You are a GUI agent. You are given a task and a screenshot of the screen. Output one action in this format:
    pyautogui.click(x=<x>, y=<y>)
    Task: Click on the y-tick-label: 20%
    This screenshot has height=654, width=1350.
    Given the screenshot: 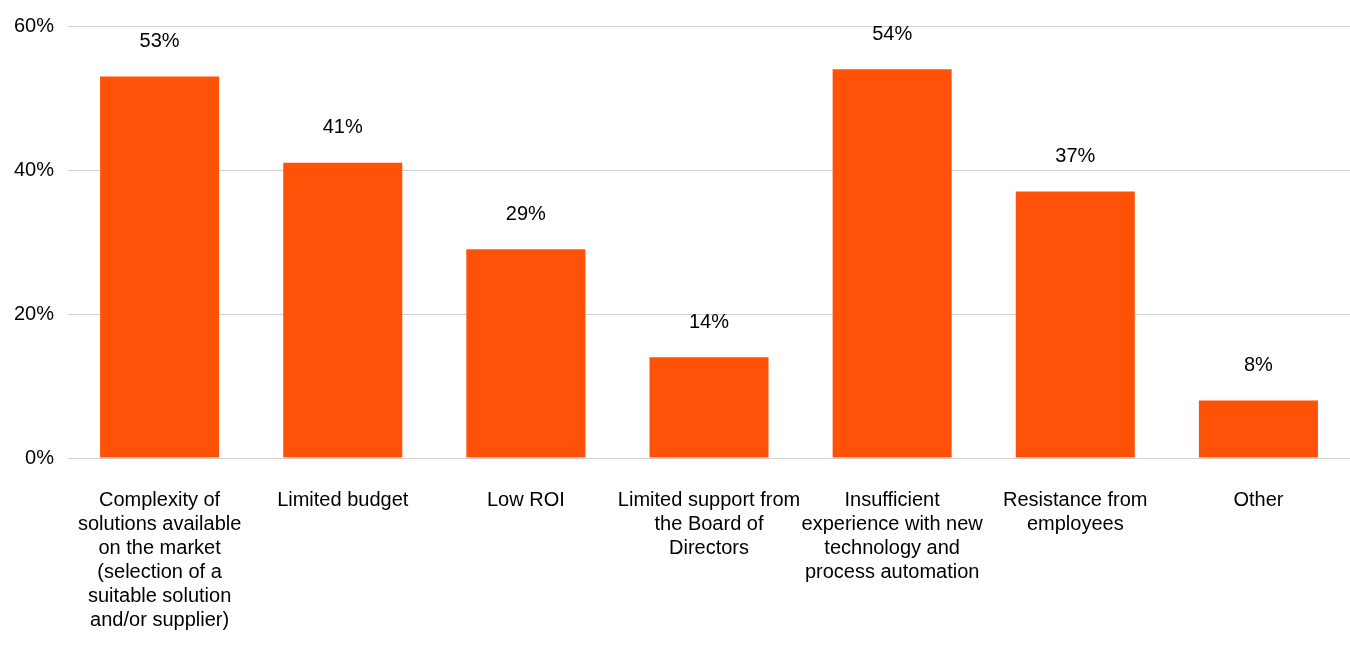 What is the action you would take?
    pyautogui.click(x=34, y=312)
    